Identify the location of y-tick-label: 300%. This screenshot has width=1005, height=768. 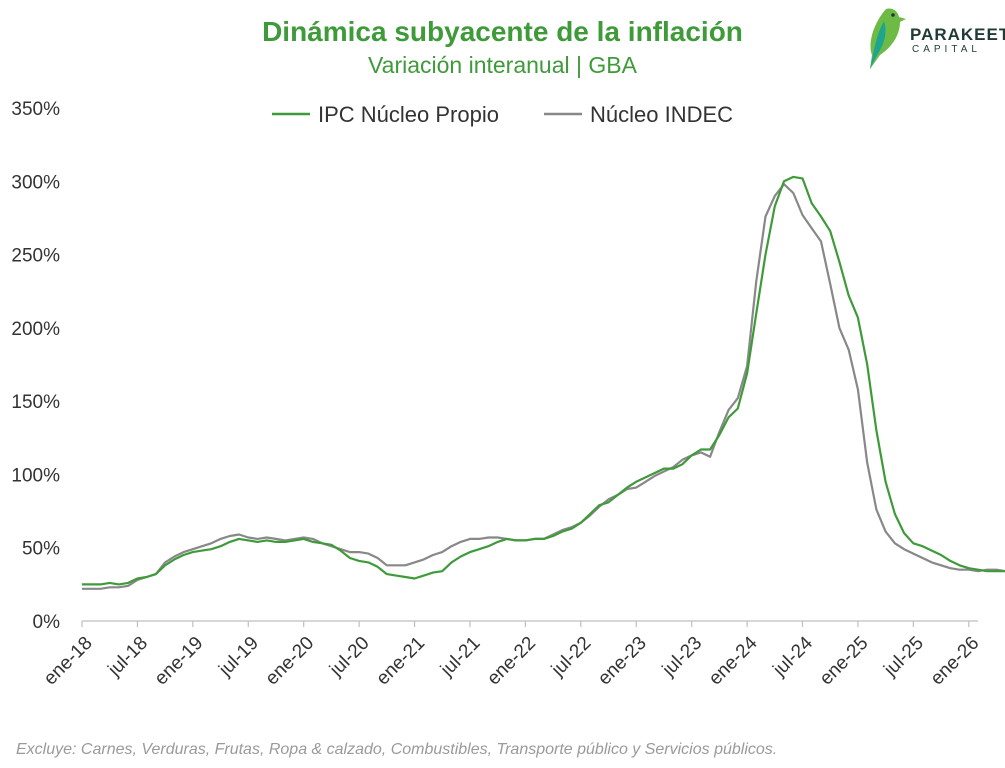
(35, 182).